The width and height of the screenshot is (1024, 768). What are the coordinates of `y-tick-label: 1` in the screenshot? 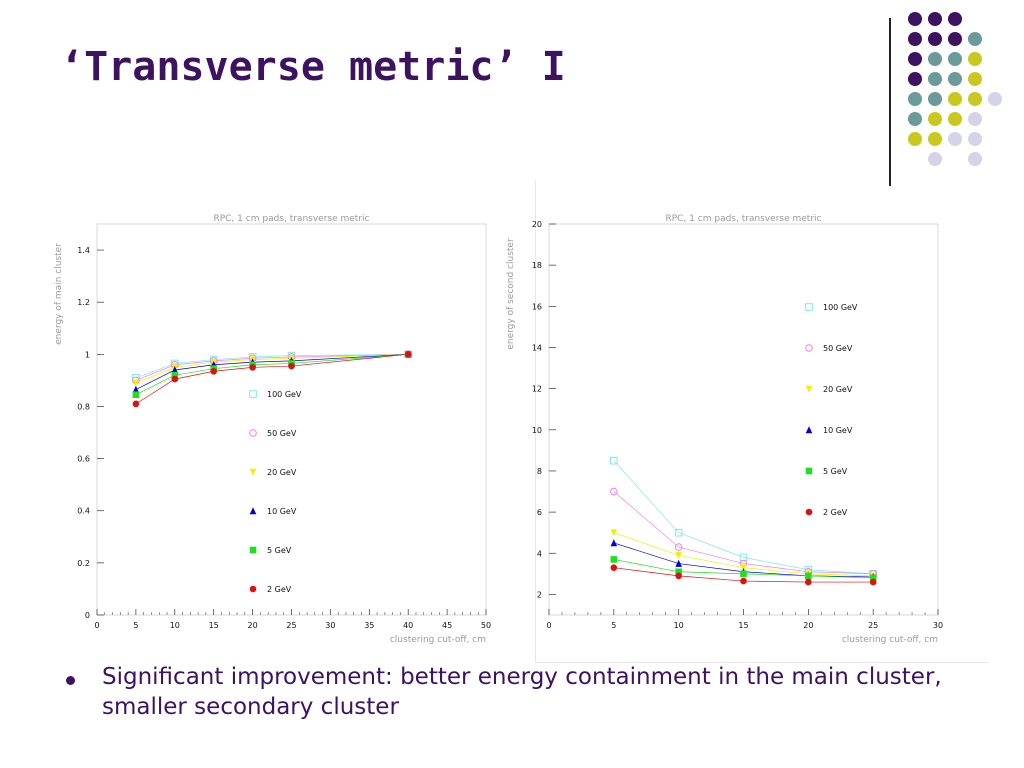 It's located at (87, 354).